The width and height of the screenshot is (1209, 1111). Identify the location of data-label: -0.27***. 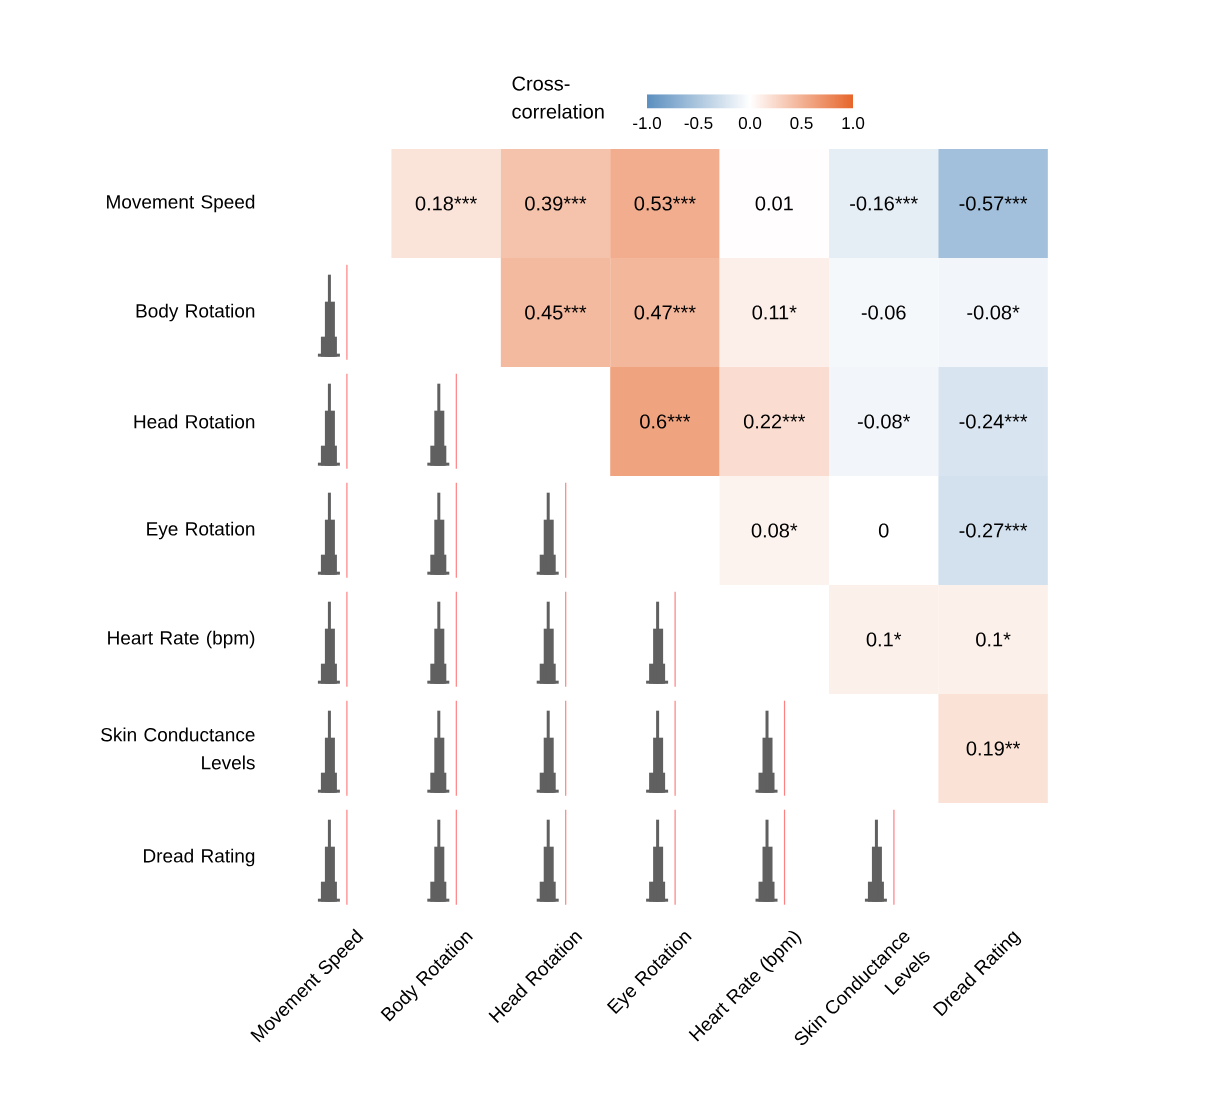
(993, 530).